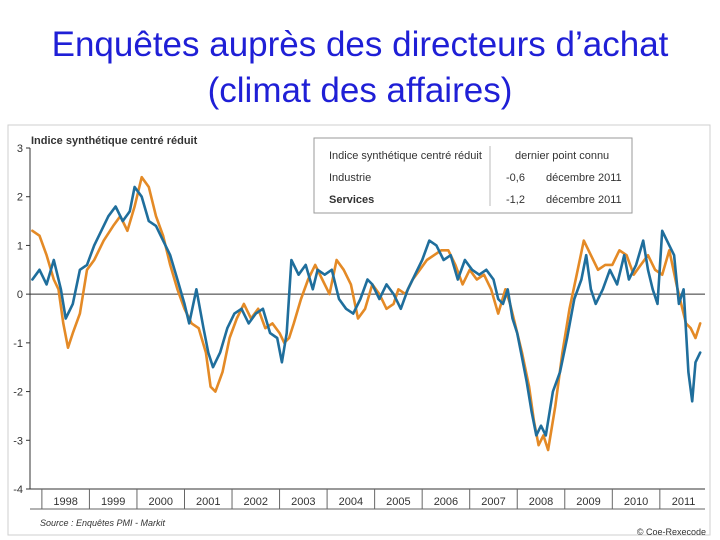 The height and width of the screenshot is (540, 720). Describe the element at coordinates (103, 523) in the screenshot. I see `footer-source: Source : Enquêtes PMI - Markit` at that location.